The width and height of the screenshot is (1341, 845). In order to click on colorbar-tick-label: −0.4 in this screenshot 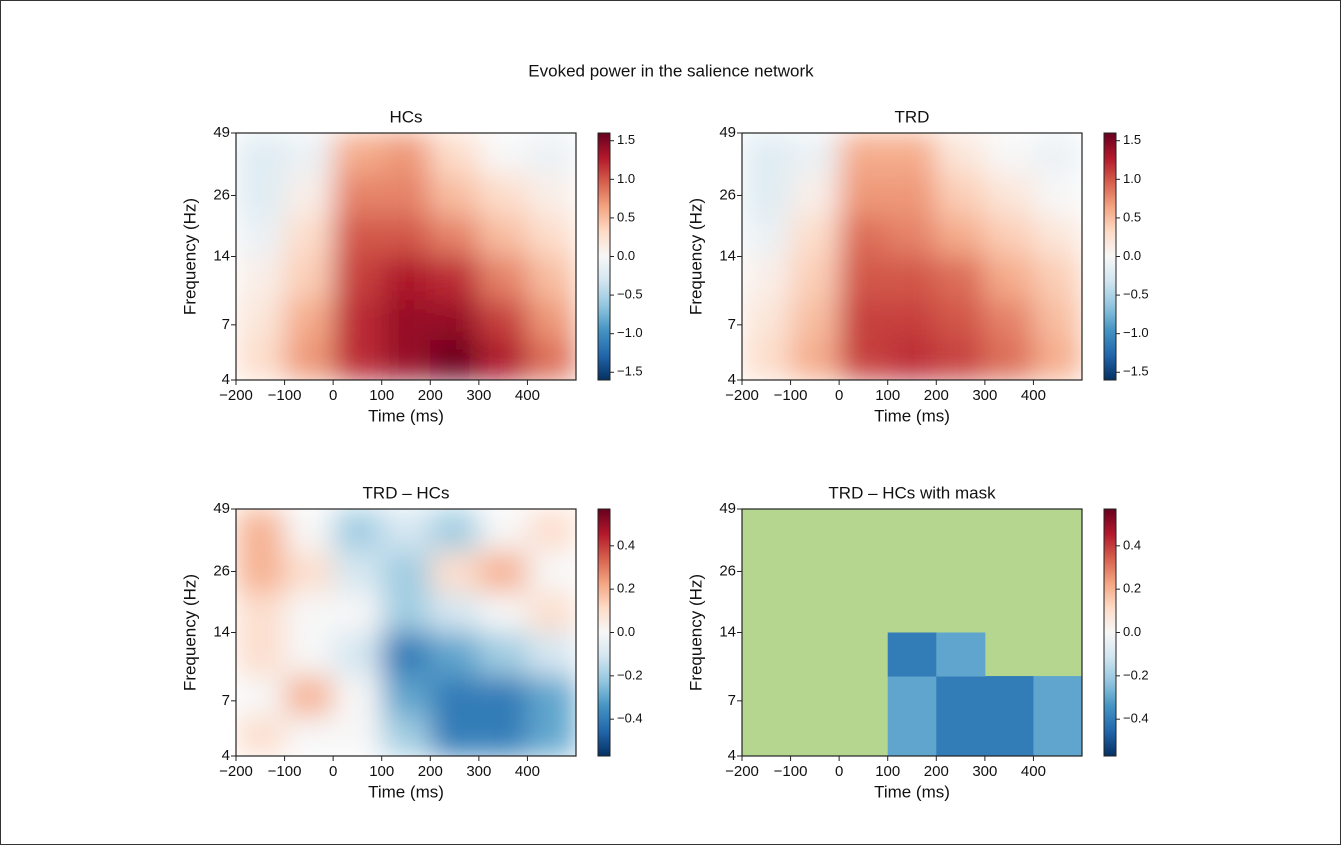, I will do `click(630, 718)`.